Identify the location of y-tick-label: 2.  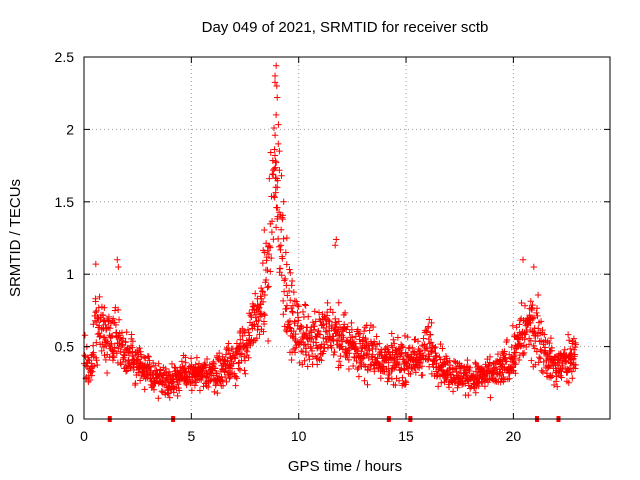
(70, 129).